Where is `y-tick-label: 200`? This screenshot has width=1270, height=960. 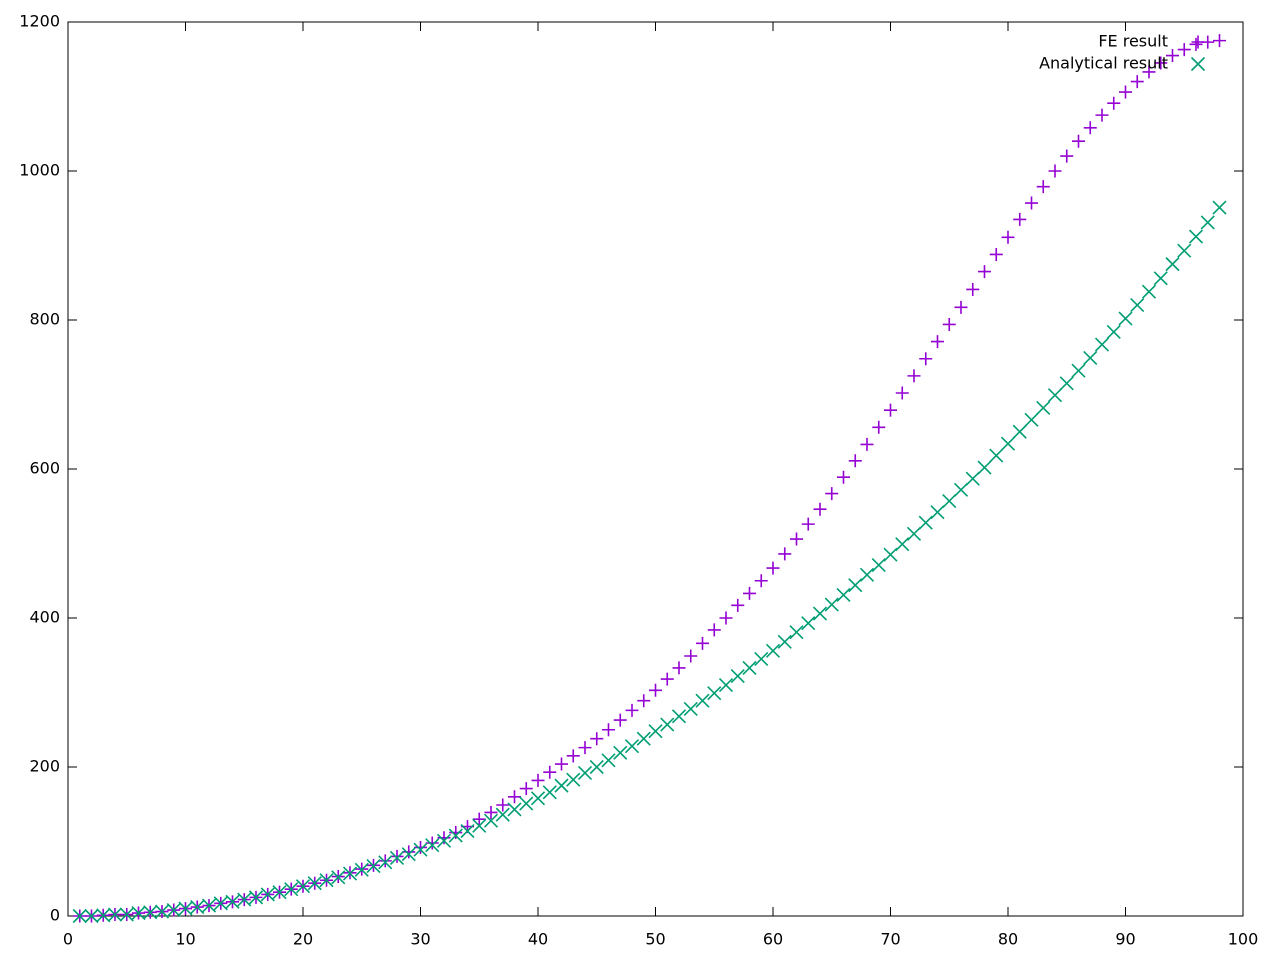 y-tick-label: 200 is located at coordinates (44, 766).